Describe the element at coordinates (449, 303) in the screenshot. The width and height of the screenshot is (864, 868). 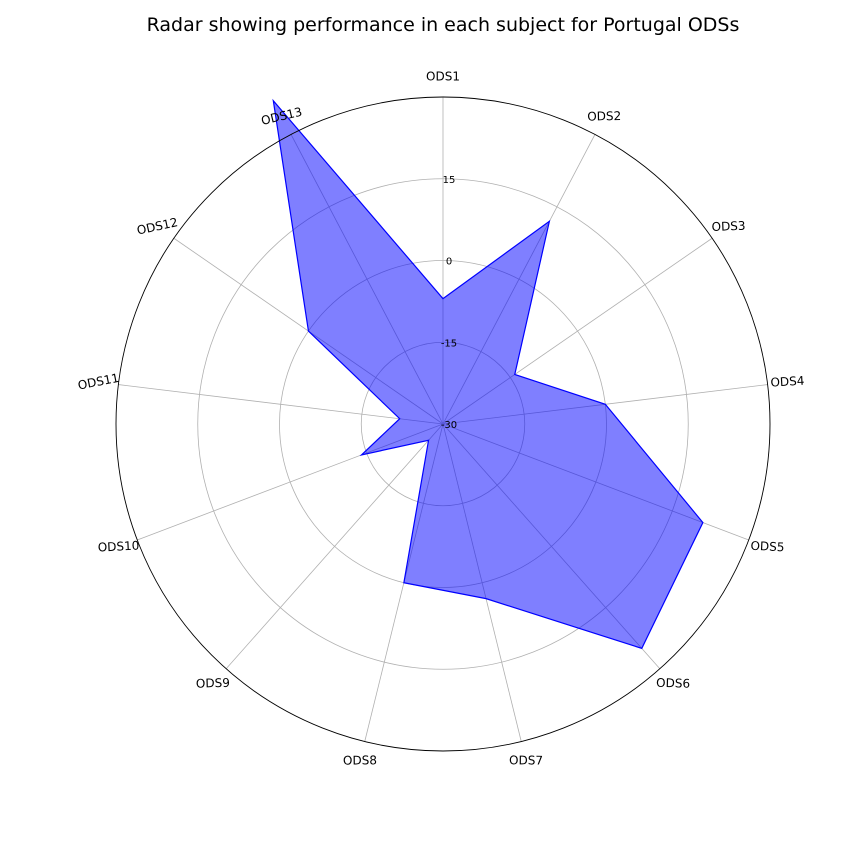
I see `rtick-labels: -30 -15 0 15` at that location.